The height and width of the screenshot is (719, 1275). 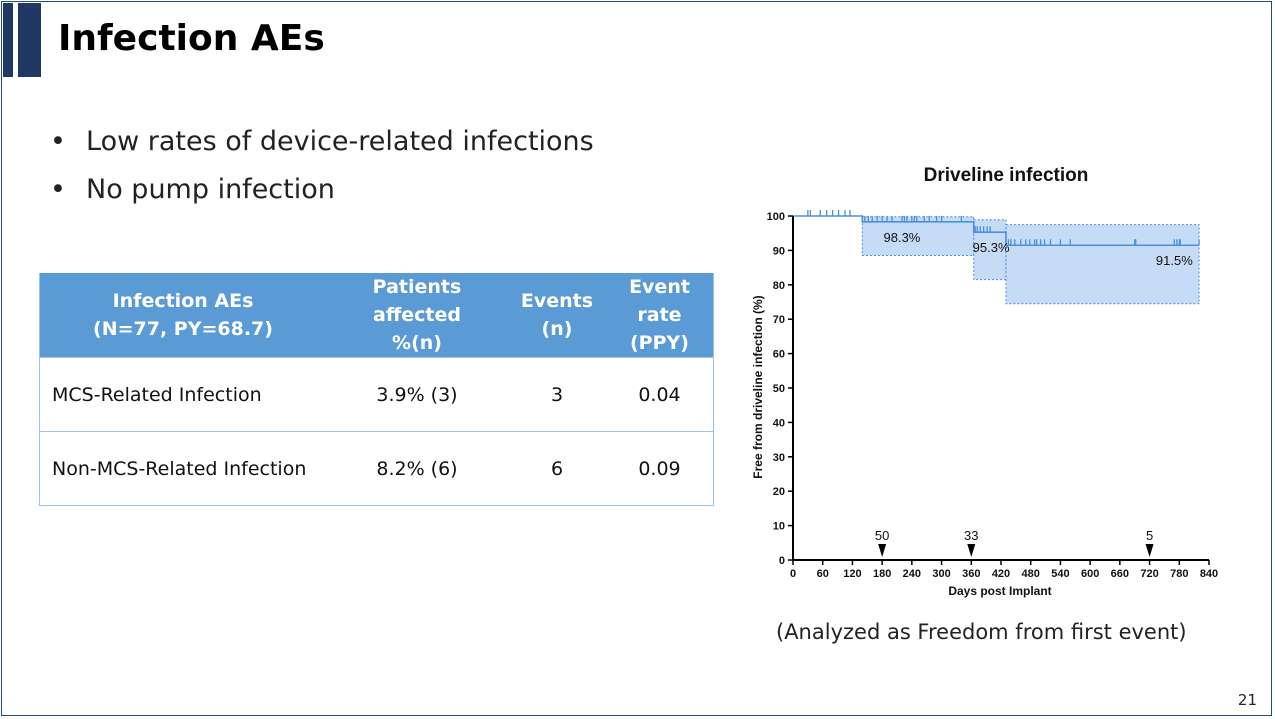 What do you see at coordinates (776, 217) in the screenshot?
I see `y-tick-label: 100` at bounding box center [776, 217].